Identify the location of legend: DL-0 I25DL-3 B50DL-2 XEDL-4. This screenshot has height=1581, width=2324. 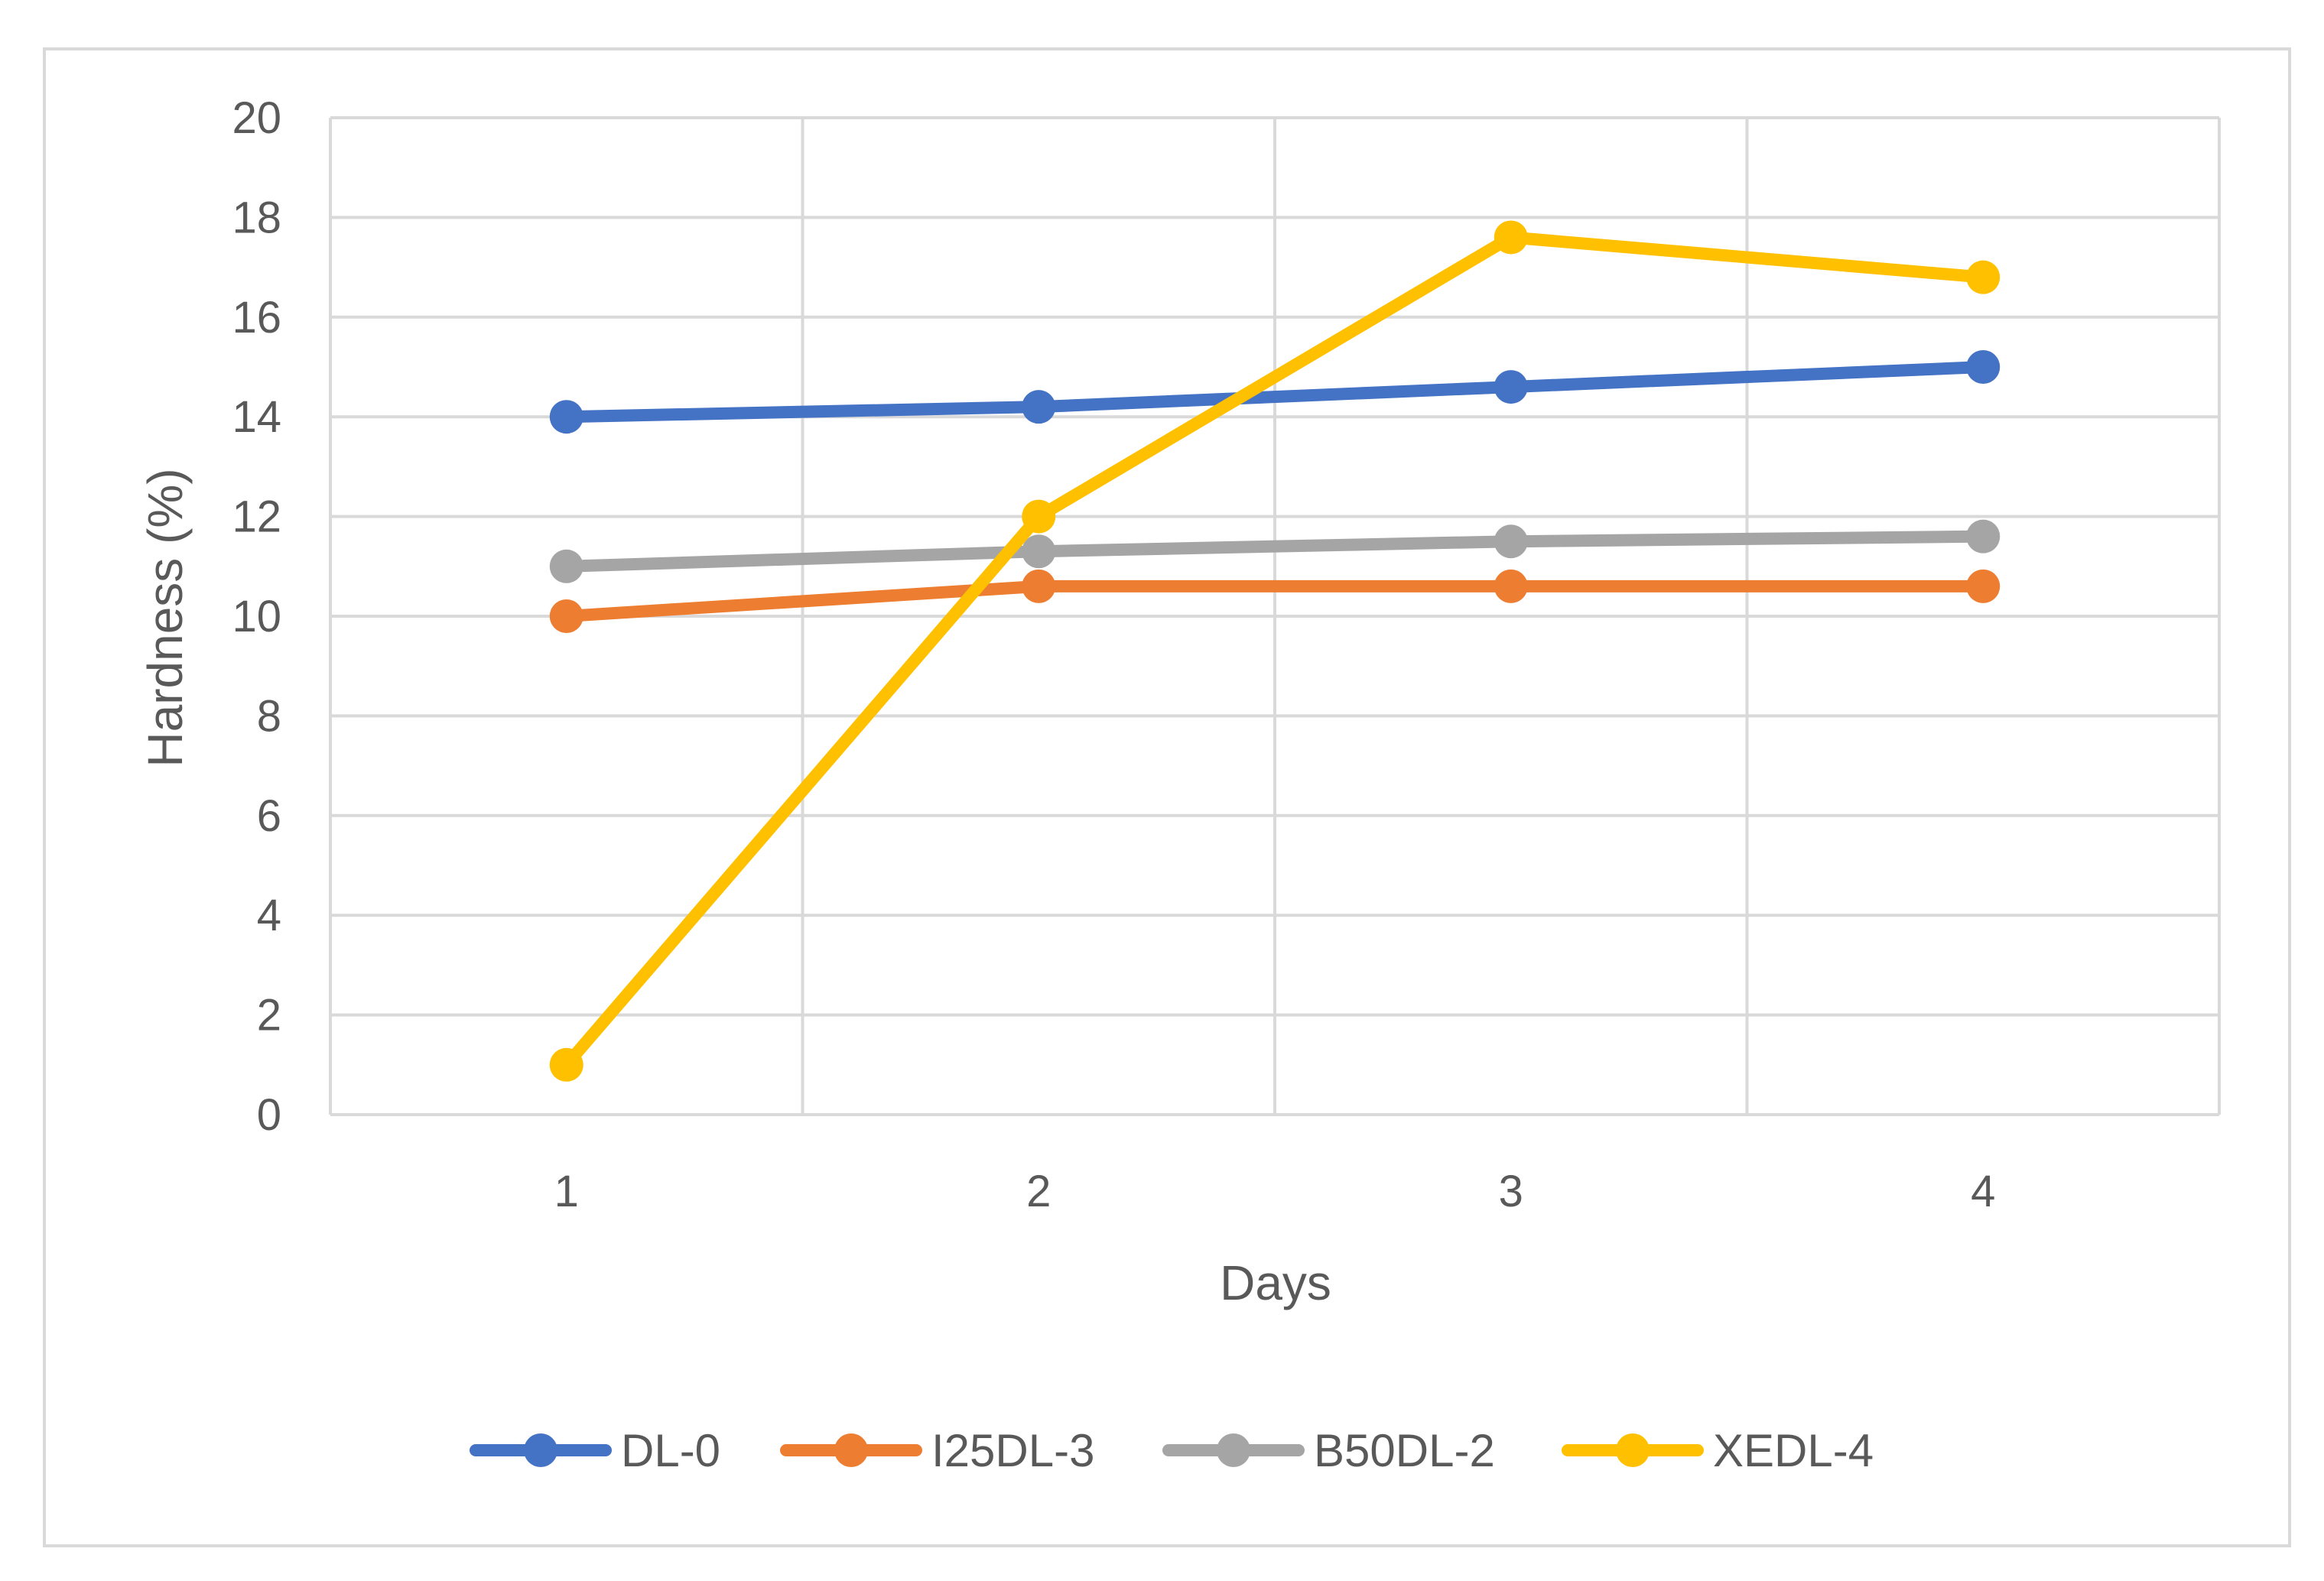
(1172, 1451).